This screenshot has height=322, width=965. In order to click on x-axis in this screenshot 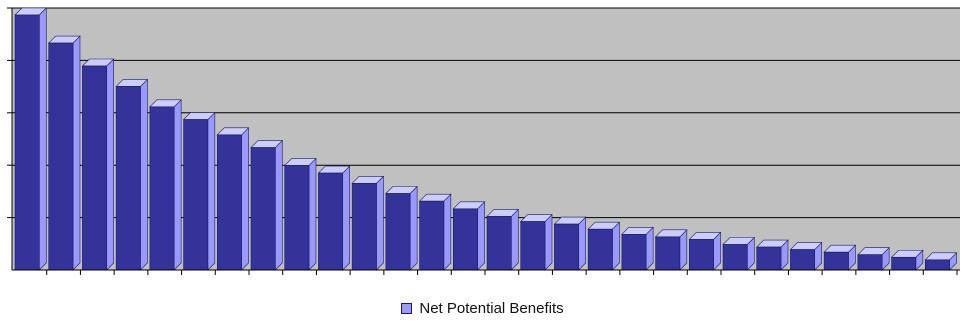, I will do `click(486, 272)`.